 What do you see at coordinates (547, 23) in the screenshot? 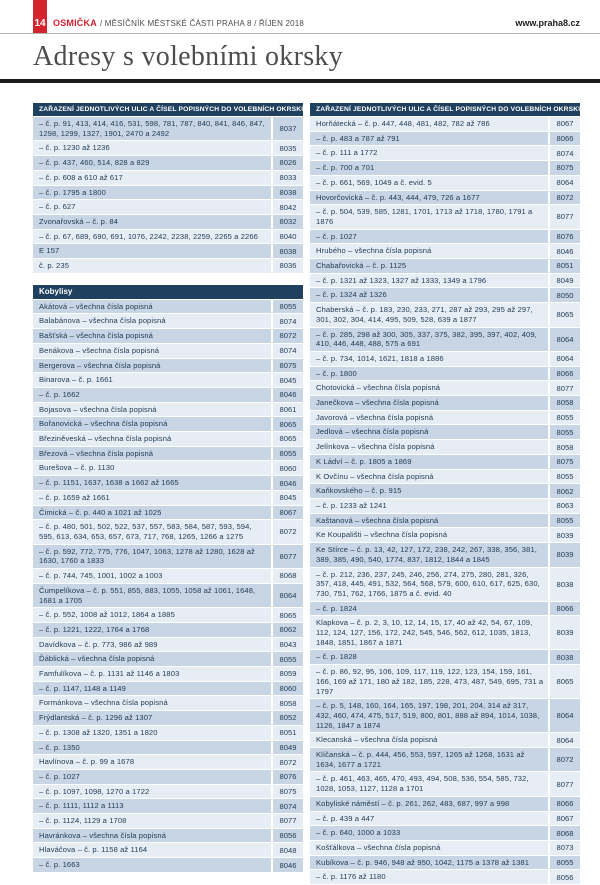
I see `website-url: www.praha8.cz` at bounding box center [547, 23].